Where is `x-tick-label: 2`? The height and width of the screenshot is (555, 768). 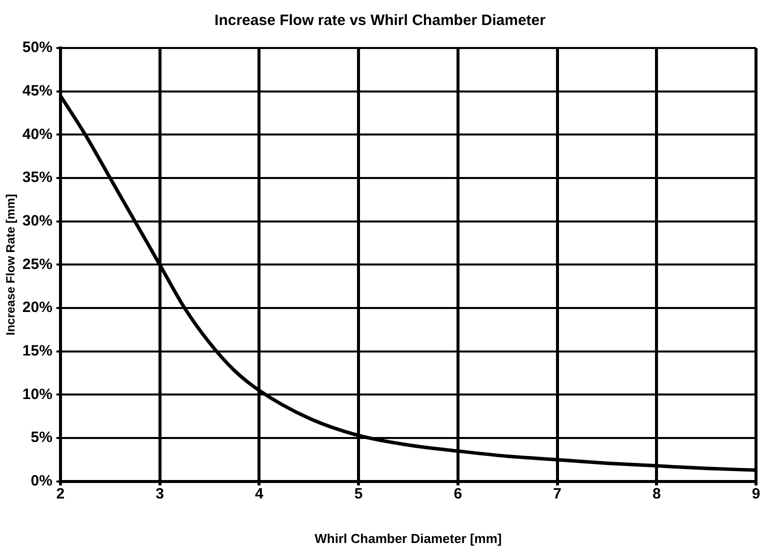
x-tick-label: 2 is located at coordinates (60, 494).